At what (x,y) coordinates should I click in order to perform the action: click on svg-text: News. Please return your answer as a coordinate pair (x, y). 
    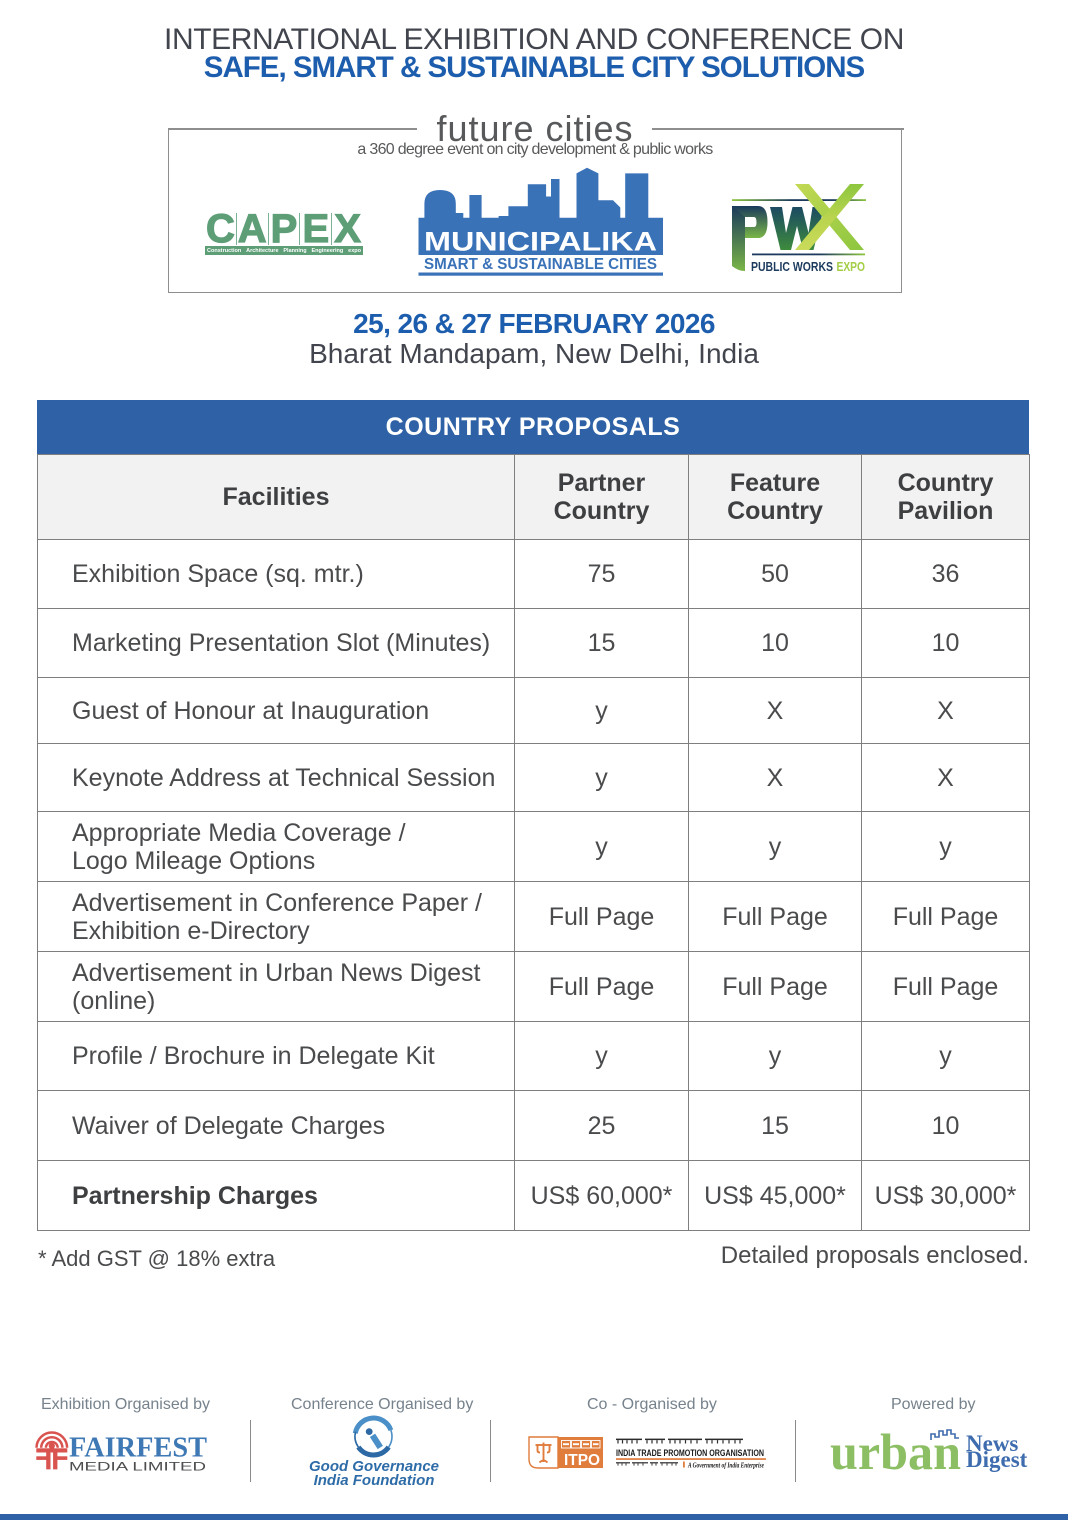
    Looking at the image, I should click on (992, 1443).